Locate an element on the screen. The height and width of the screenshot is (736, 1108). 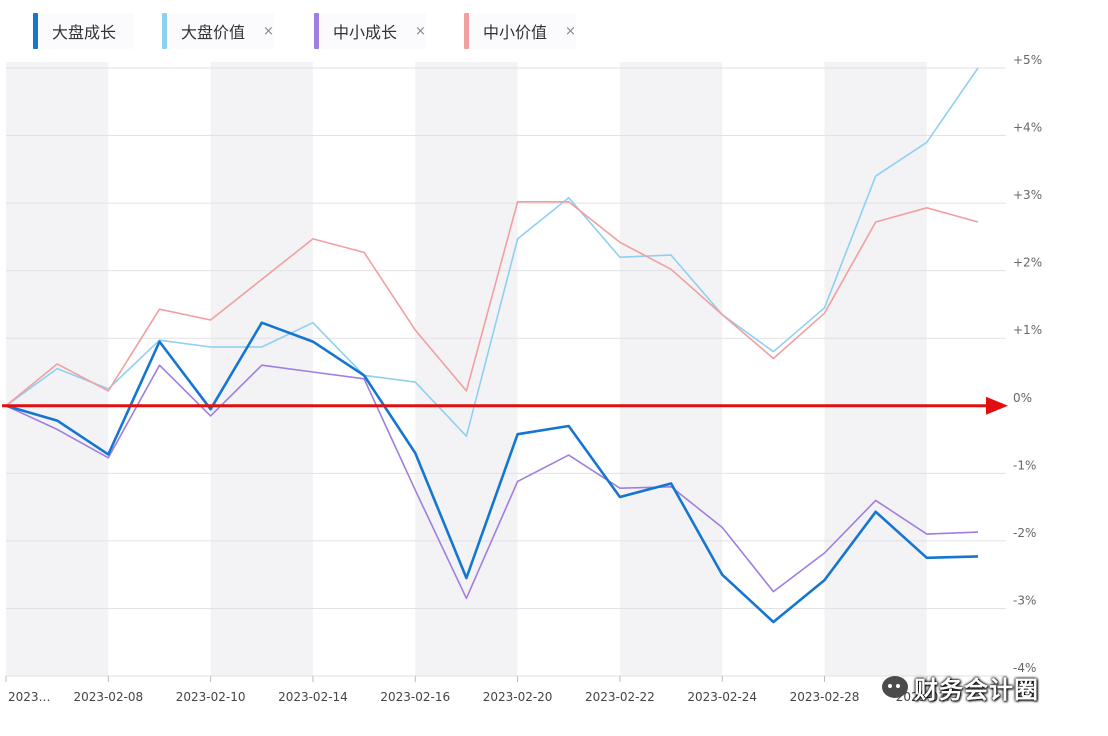
y-tick-label: -3% is located at coordinates (1024, 600).